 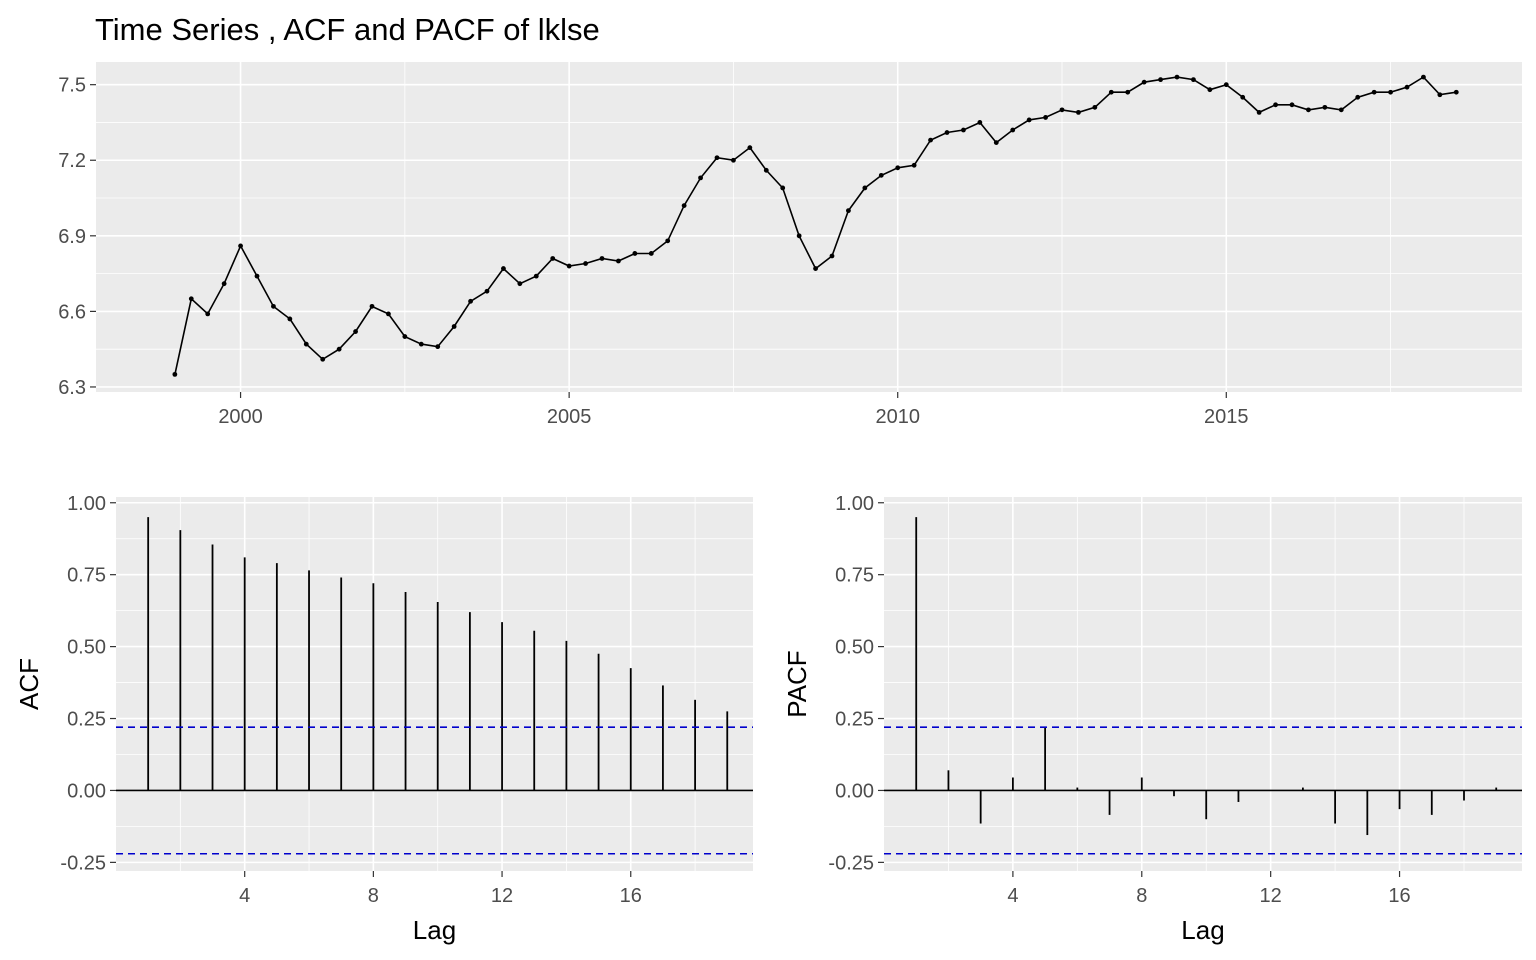 I want to click on y-tick-label: 7.2, so click(x=72, y=161).